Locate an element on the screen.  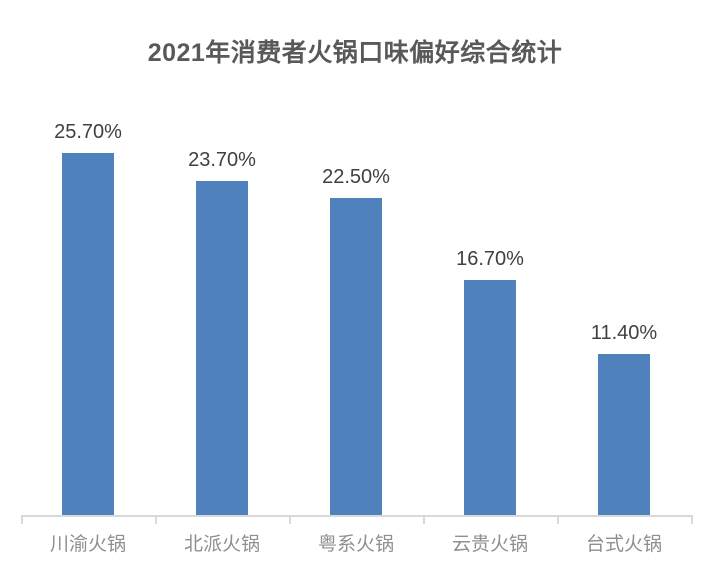
data-label-川渝火锅: 25.70% is located at coordinates (88, 132).